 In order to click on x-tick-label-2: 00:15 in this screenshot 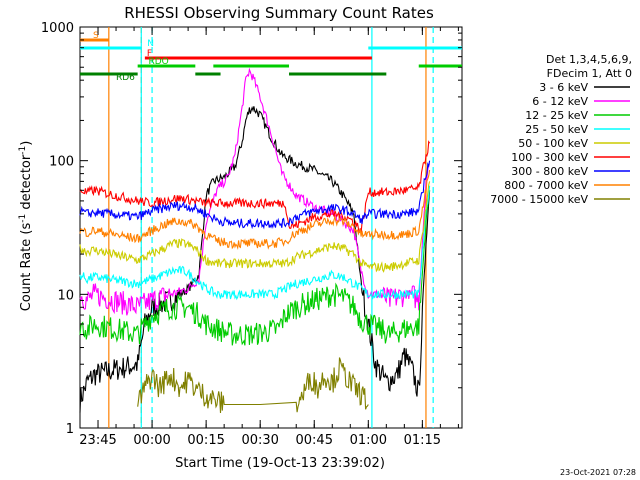, I will do `click(205, 440)`.